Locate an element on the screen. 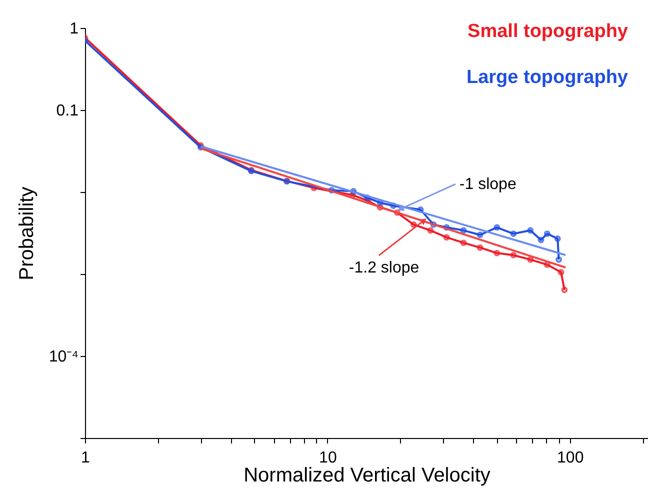 The image size is (648, 494). y-tick-label: 1 is located at coordinates (74, 29).